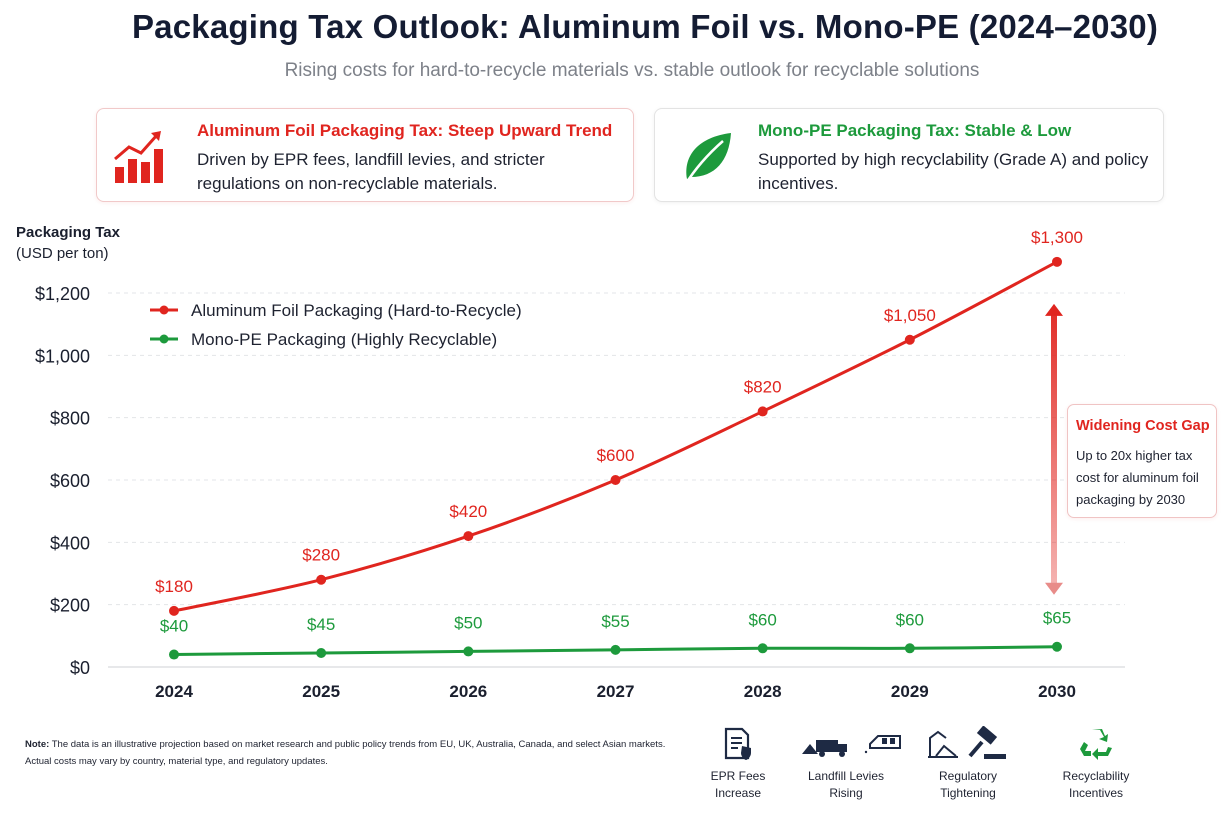 The height and width of the screenshot is (814, 1230). I want to click on cost-gap-arrow-head-up, so click(1054, 309).